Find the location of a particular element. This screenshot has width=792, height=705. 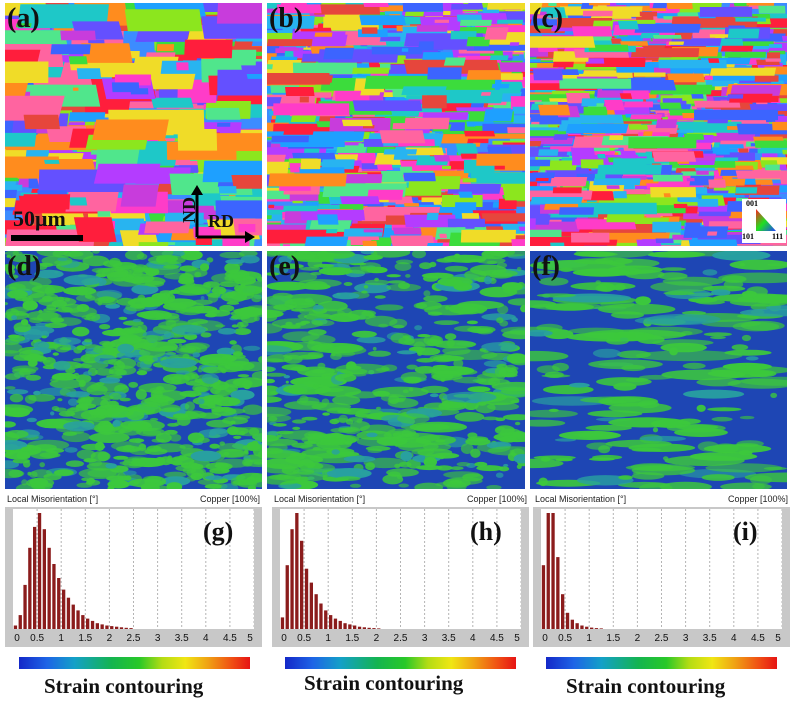

kam-map-f: (f) is located at coordinates (658, 370).